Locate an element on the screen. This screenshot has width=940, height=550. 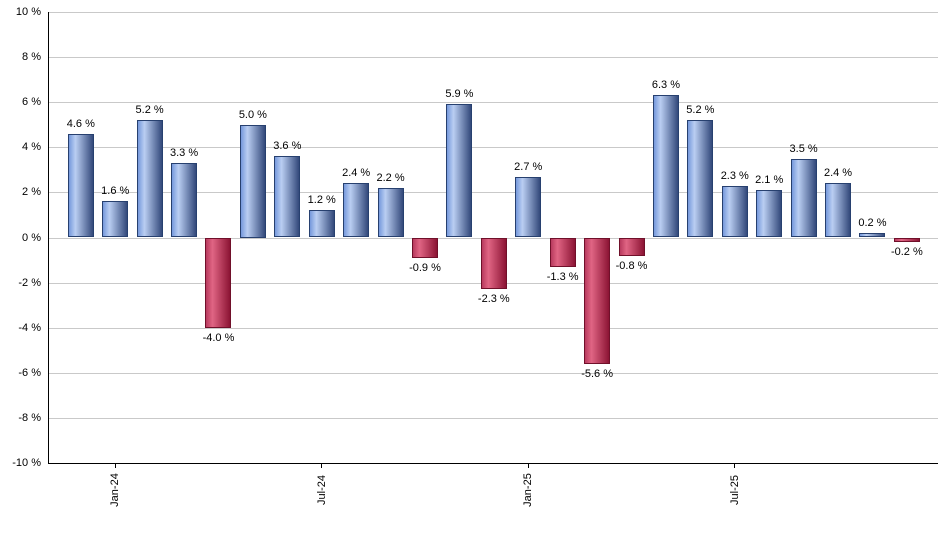
y-axis-tick-label: -2 % is located at coordinates (29, 282).